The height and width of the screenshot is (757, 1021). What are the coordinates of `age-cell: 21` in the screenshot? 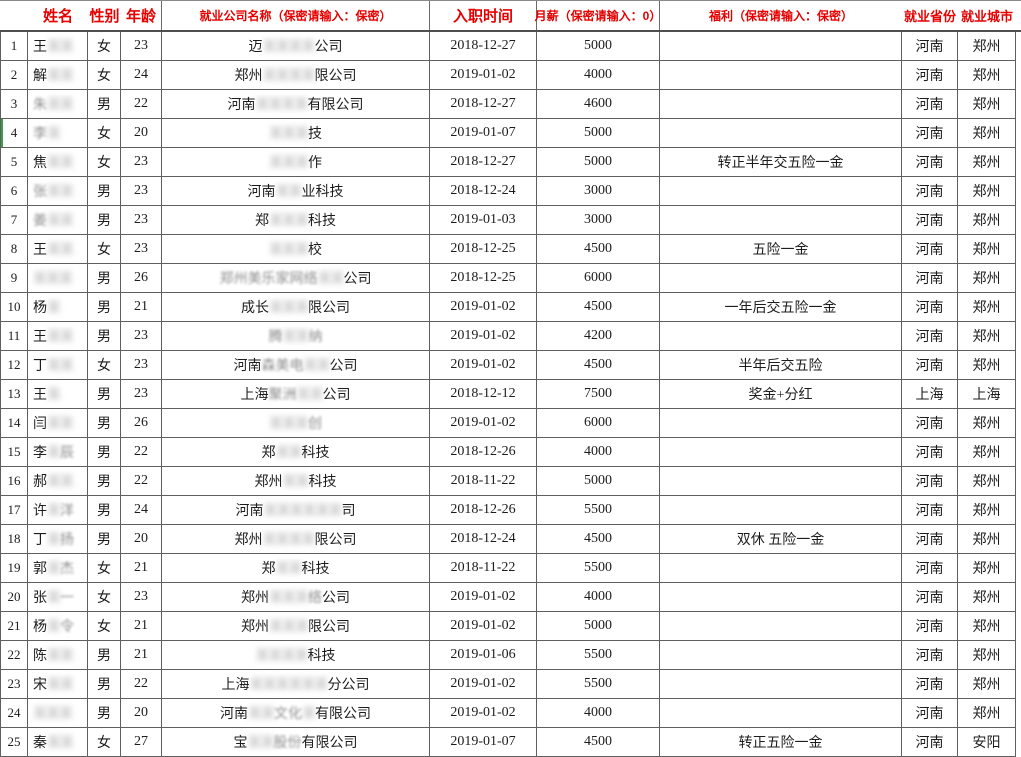 It's located at (141, 626).